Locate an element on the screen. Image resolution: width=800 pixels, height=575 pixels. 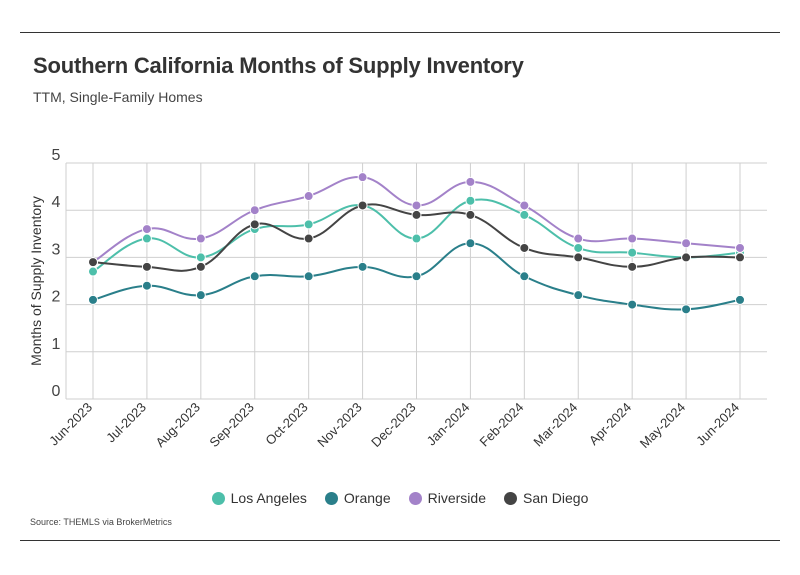
x-tick-label: May-2024 is located at coordinates (662, 425).